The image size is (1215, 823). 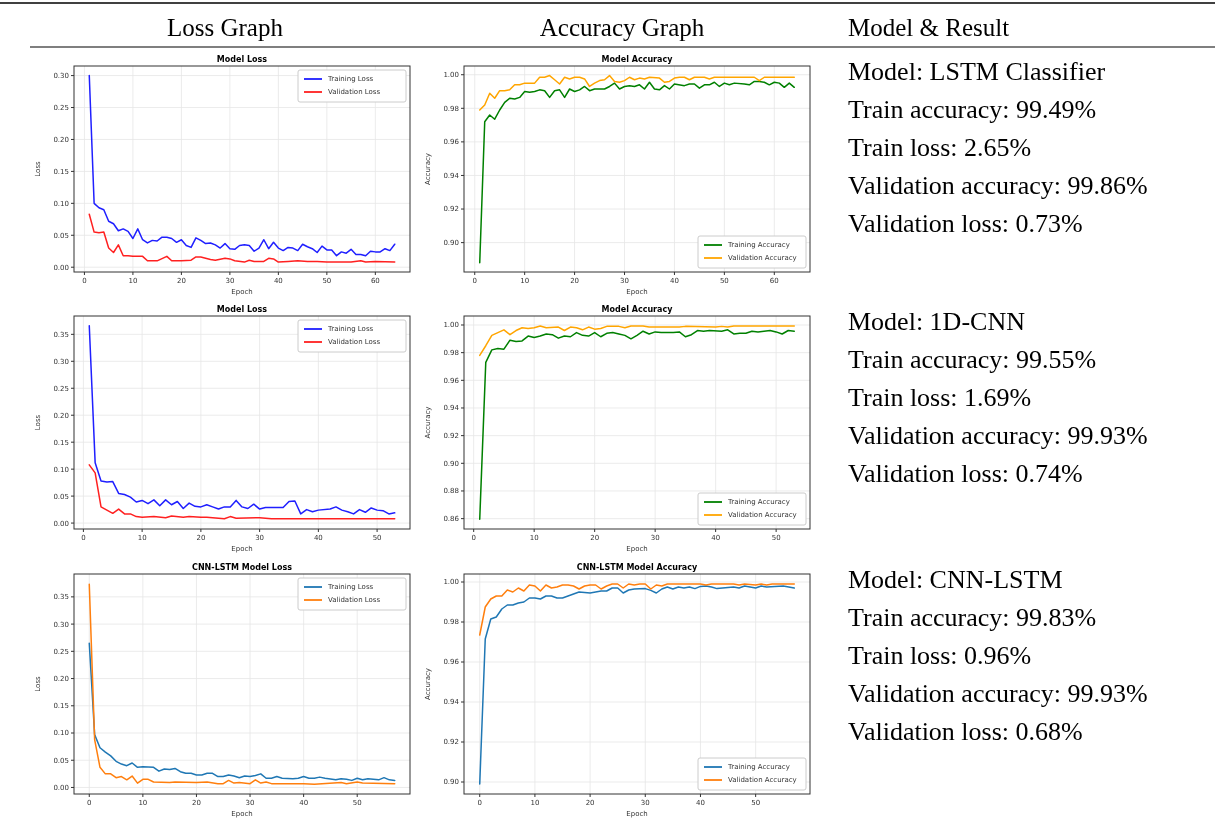 I want to click on text: Train accuracy: 99.49%, so click(x=972, y=109).